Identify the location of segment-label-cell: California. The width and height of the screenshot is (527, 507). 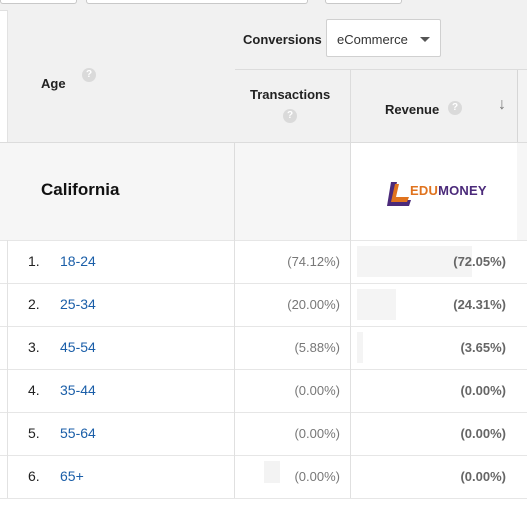
(121, 191).